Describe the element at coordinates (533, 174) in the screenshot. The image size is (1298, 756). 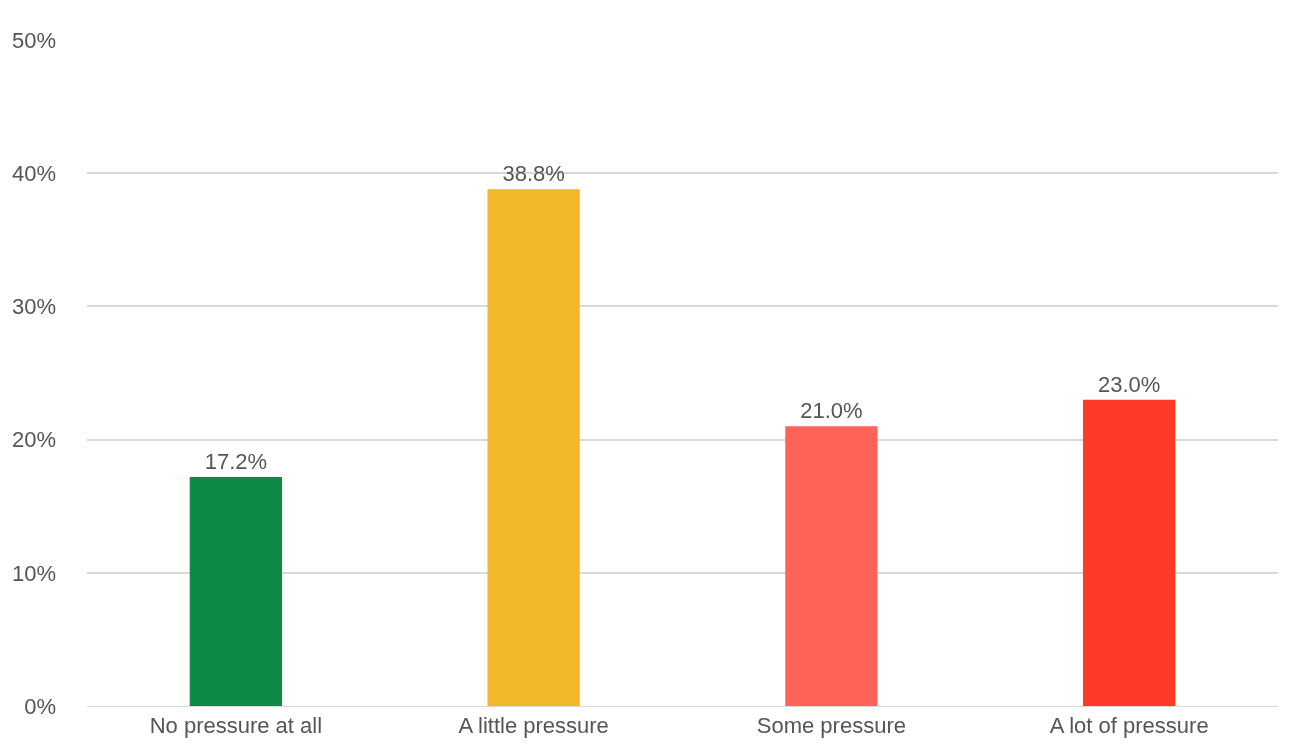
I see `data-label: 38.8%` at that location.